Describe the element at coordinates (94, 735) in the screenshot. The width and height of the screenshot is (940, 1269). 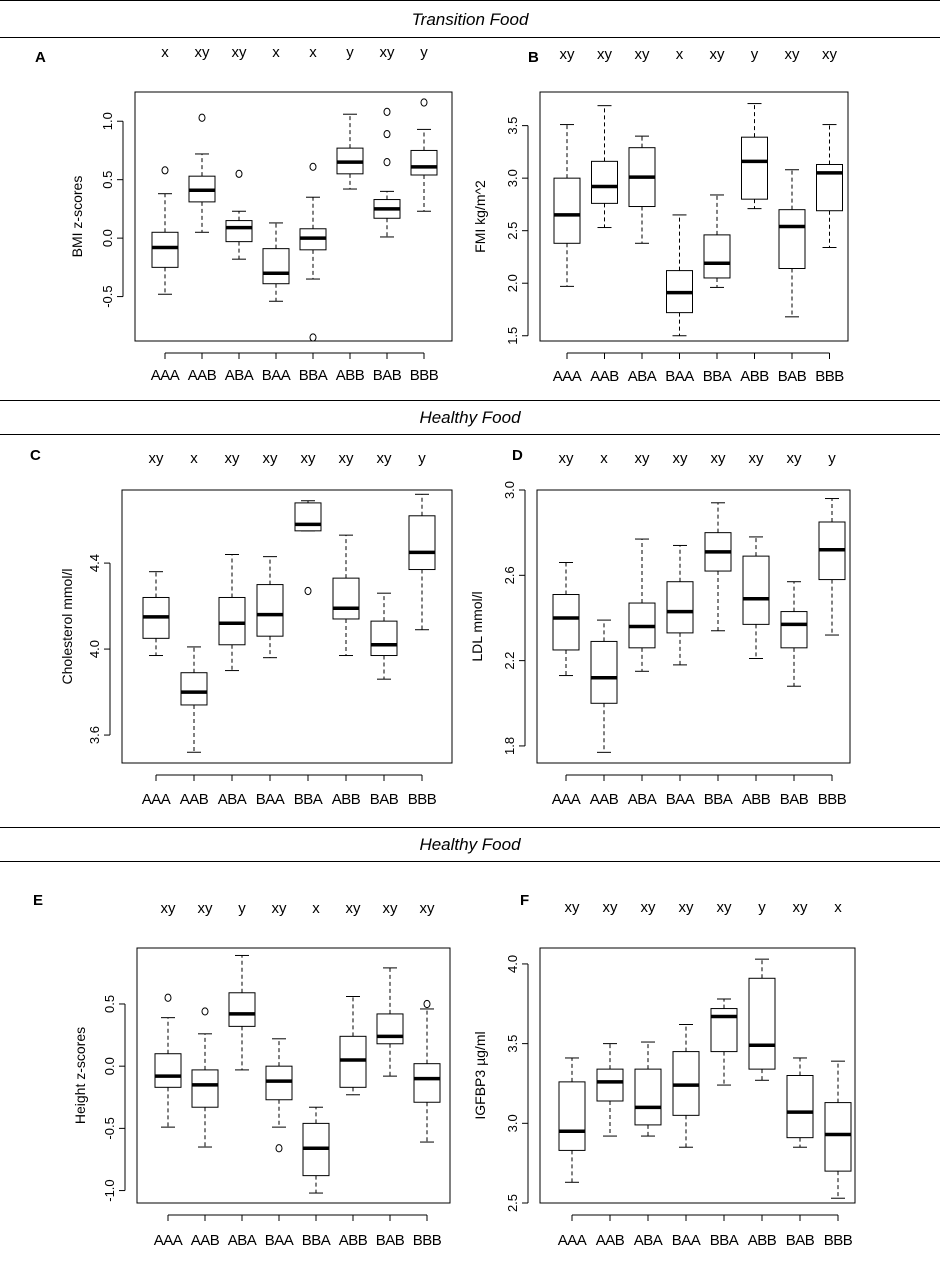
I see `panel-c-y-tick-label: 3.6` at that location.